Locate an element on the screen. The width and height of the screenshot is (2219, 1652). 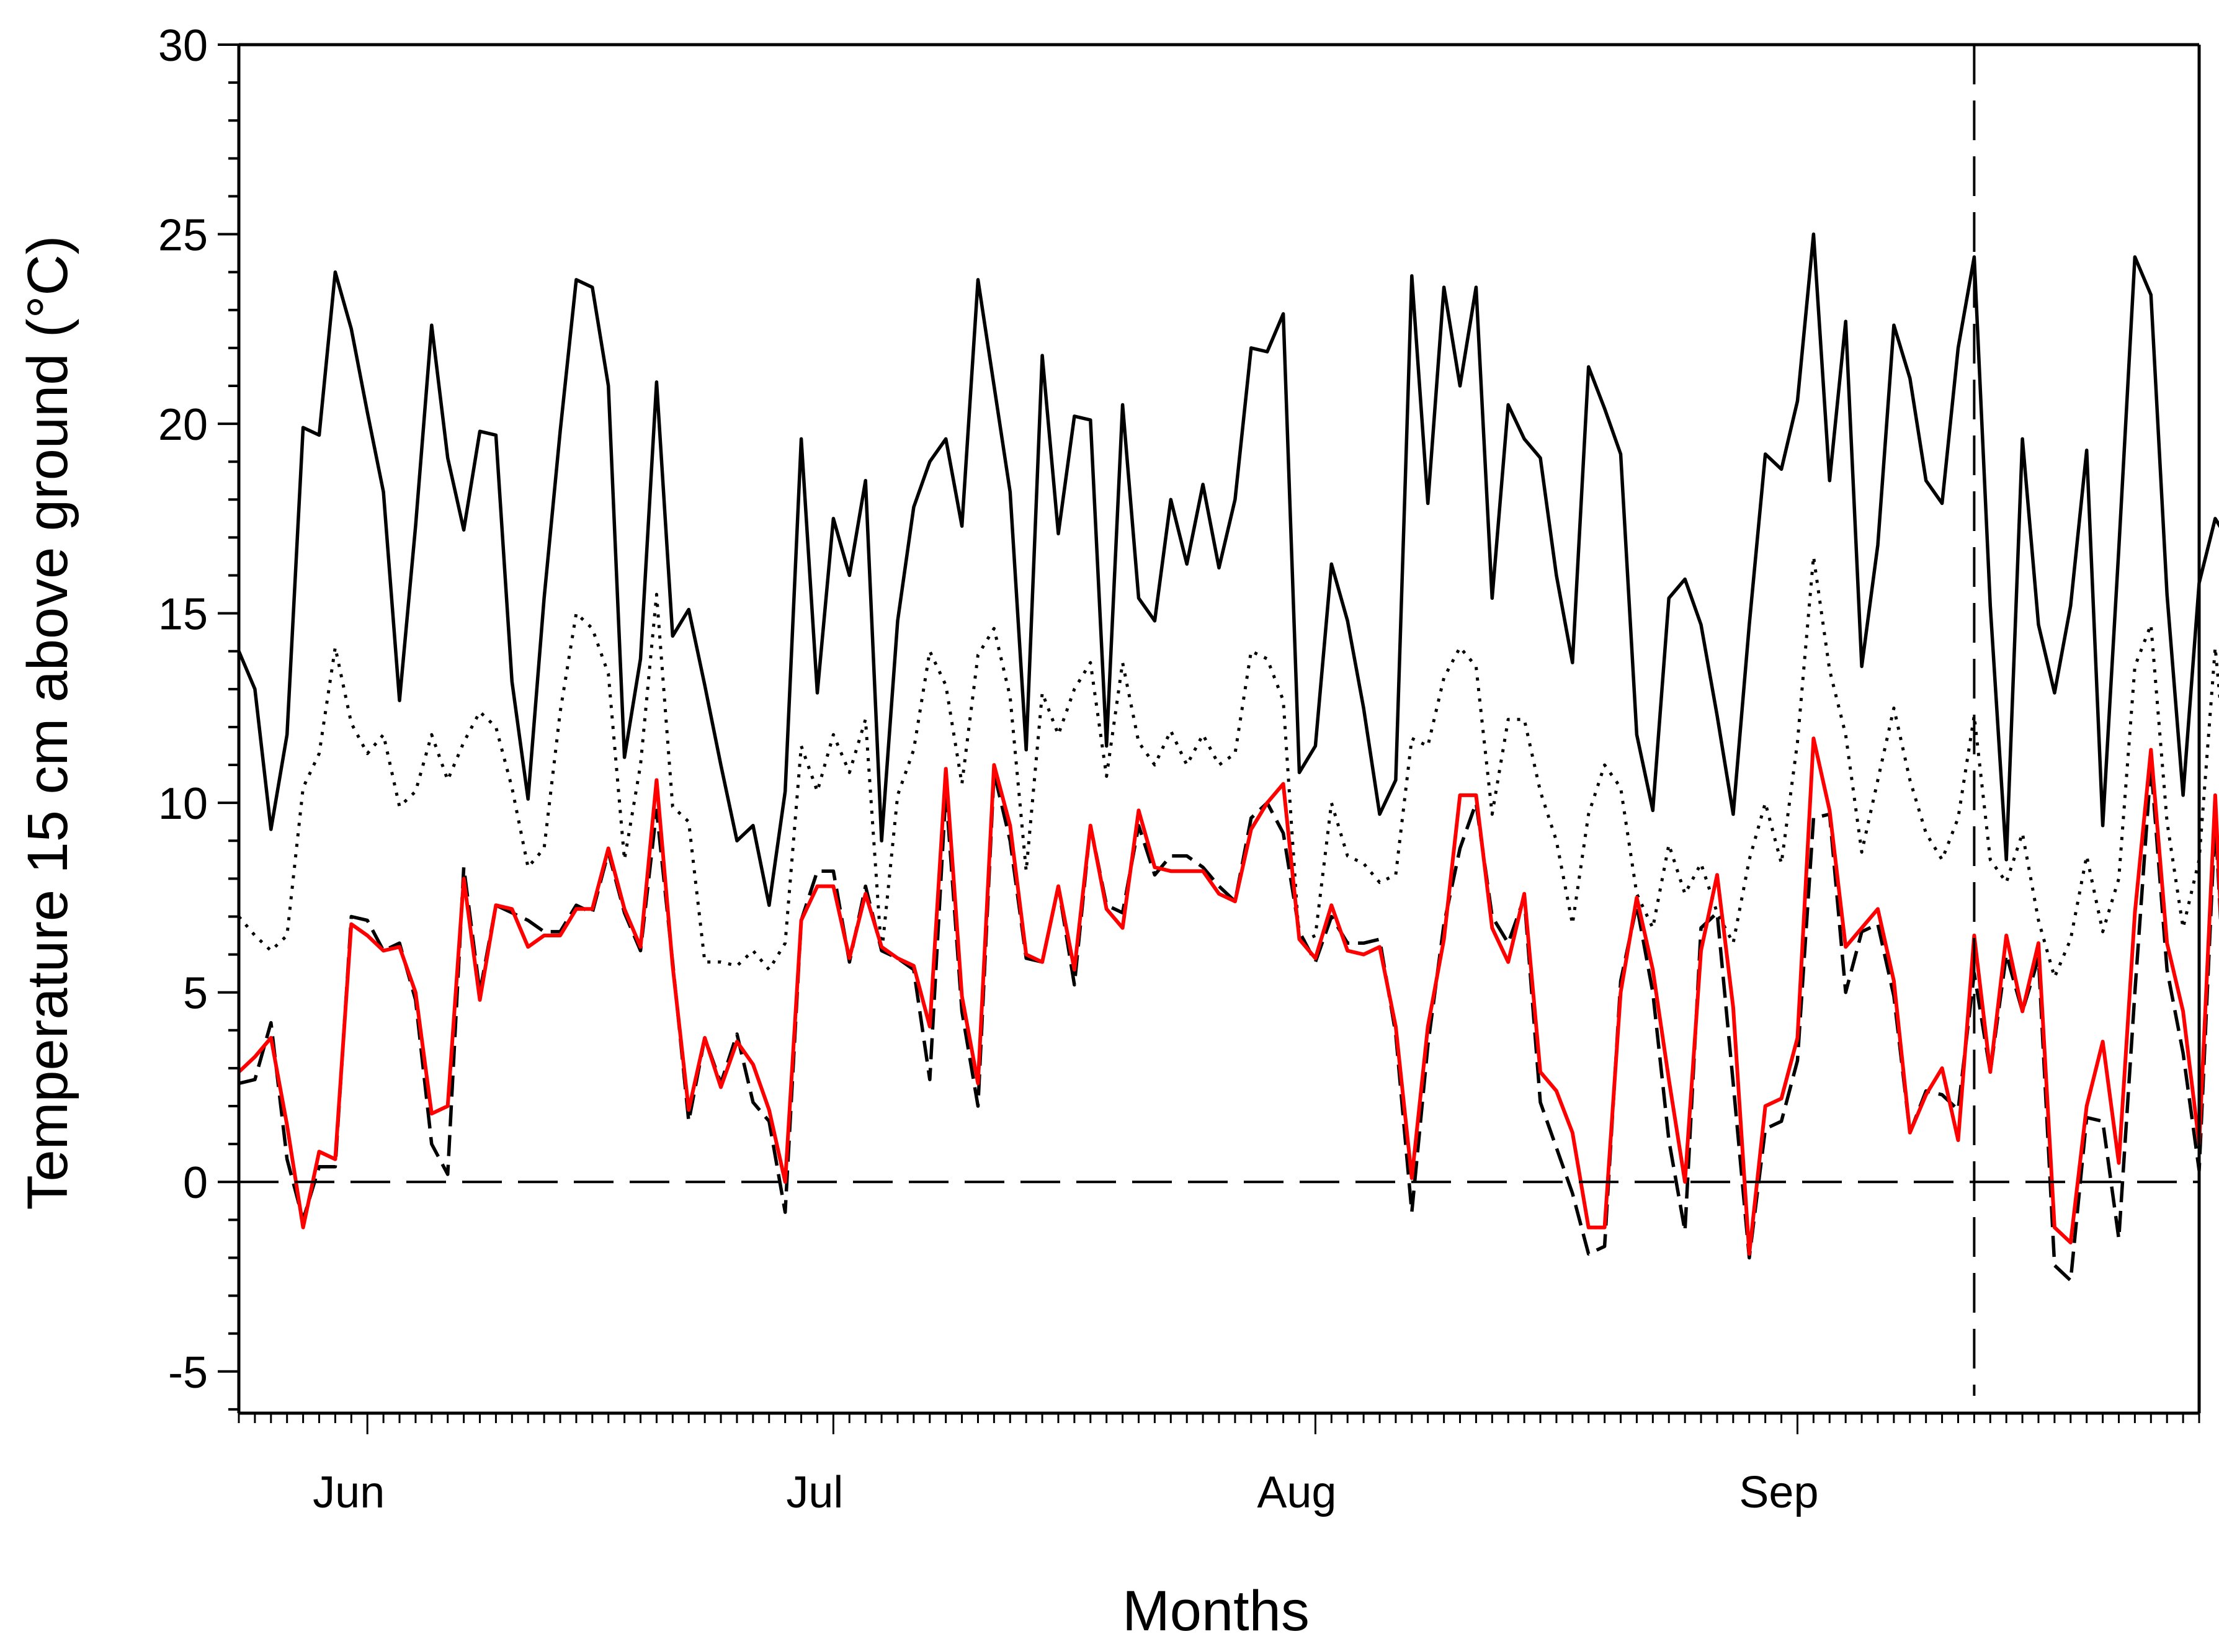
y-tick-label: 25 is located at coordinates (183, 236).